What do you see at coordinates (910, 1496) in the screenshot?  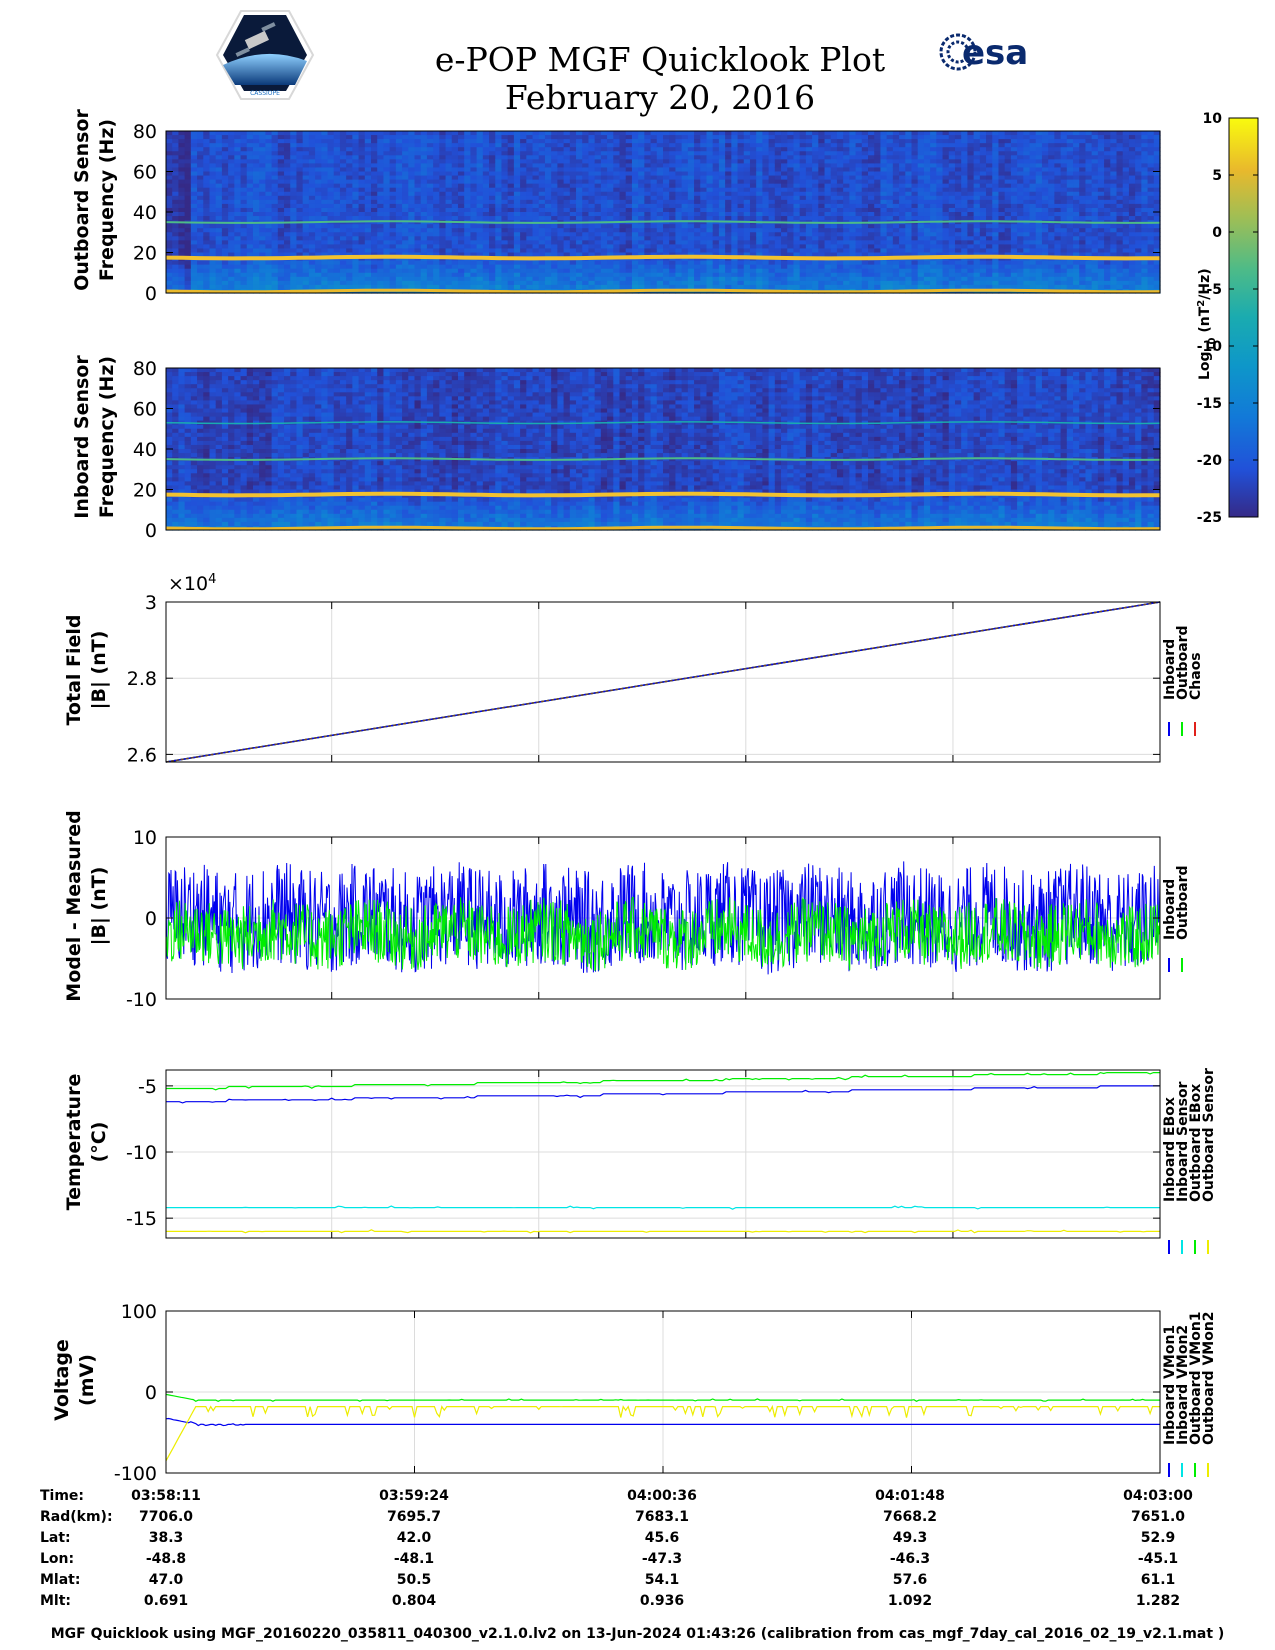 I see `info-cell: 04:01:48` at bounding box center [910, 1496].